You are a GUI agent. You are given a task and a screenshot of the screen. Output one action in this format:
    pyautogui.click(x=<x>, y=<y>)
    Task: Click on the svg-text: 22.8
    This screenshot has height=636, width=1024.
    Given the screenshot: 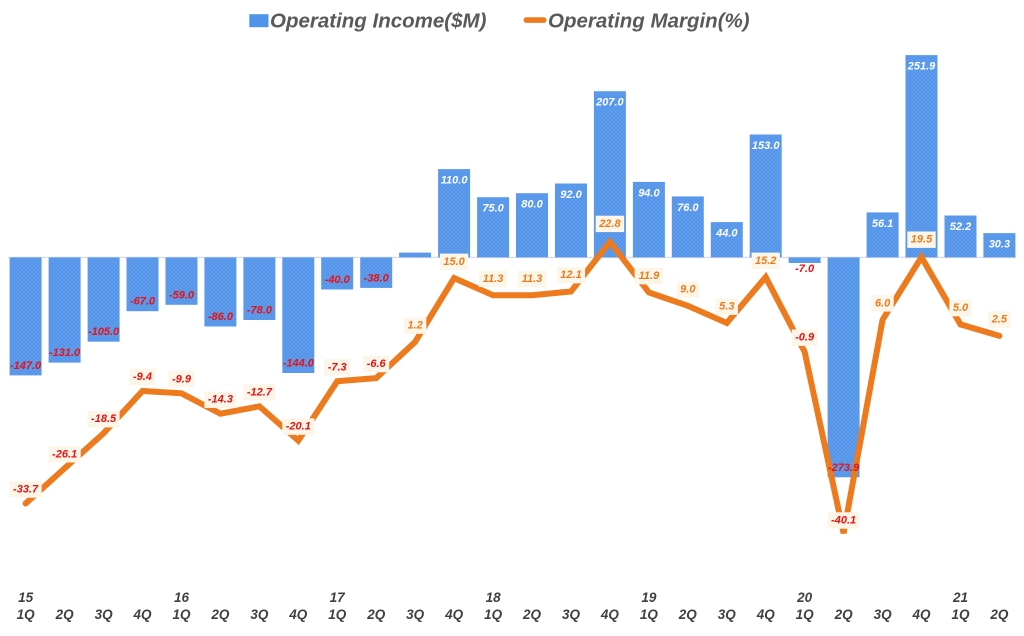 What is the action you would take?
    pyautogui.click(x=609, y=224)
    